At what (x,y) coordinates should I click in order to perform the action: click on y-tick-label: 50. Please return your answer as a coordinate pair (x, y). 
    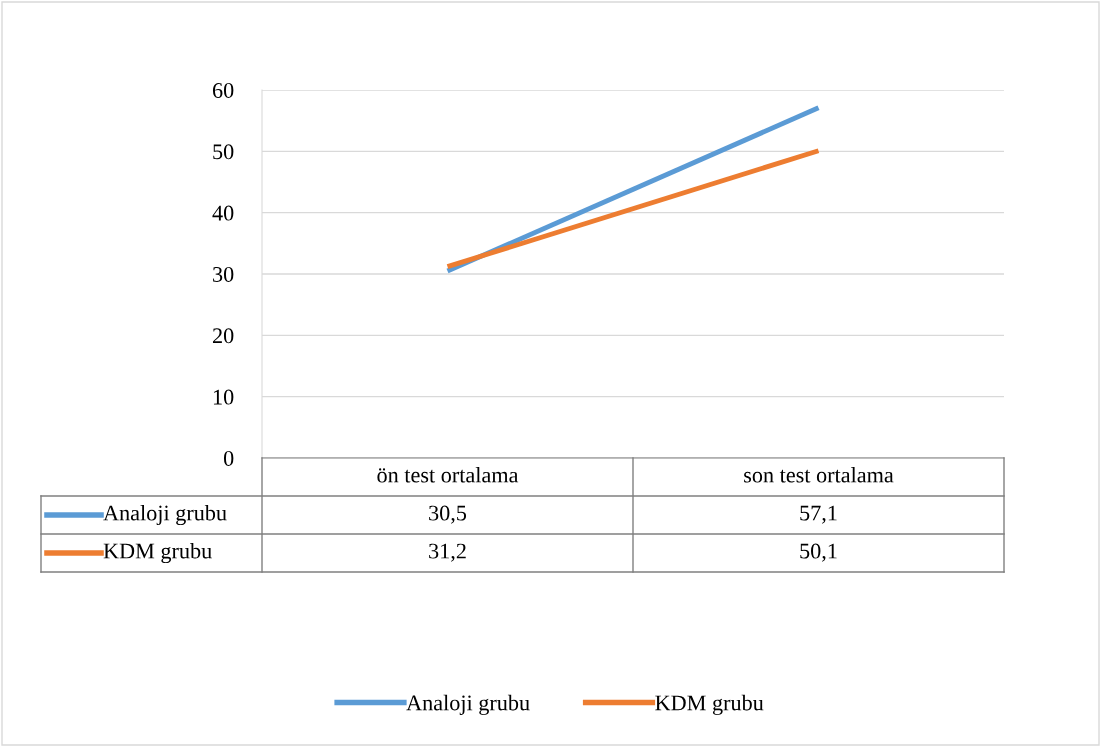
    Looking at the image, I should click on (223, 152).